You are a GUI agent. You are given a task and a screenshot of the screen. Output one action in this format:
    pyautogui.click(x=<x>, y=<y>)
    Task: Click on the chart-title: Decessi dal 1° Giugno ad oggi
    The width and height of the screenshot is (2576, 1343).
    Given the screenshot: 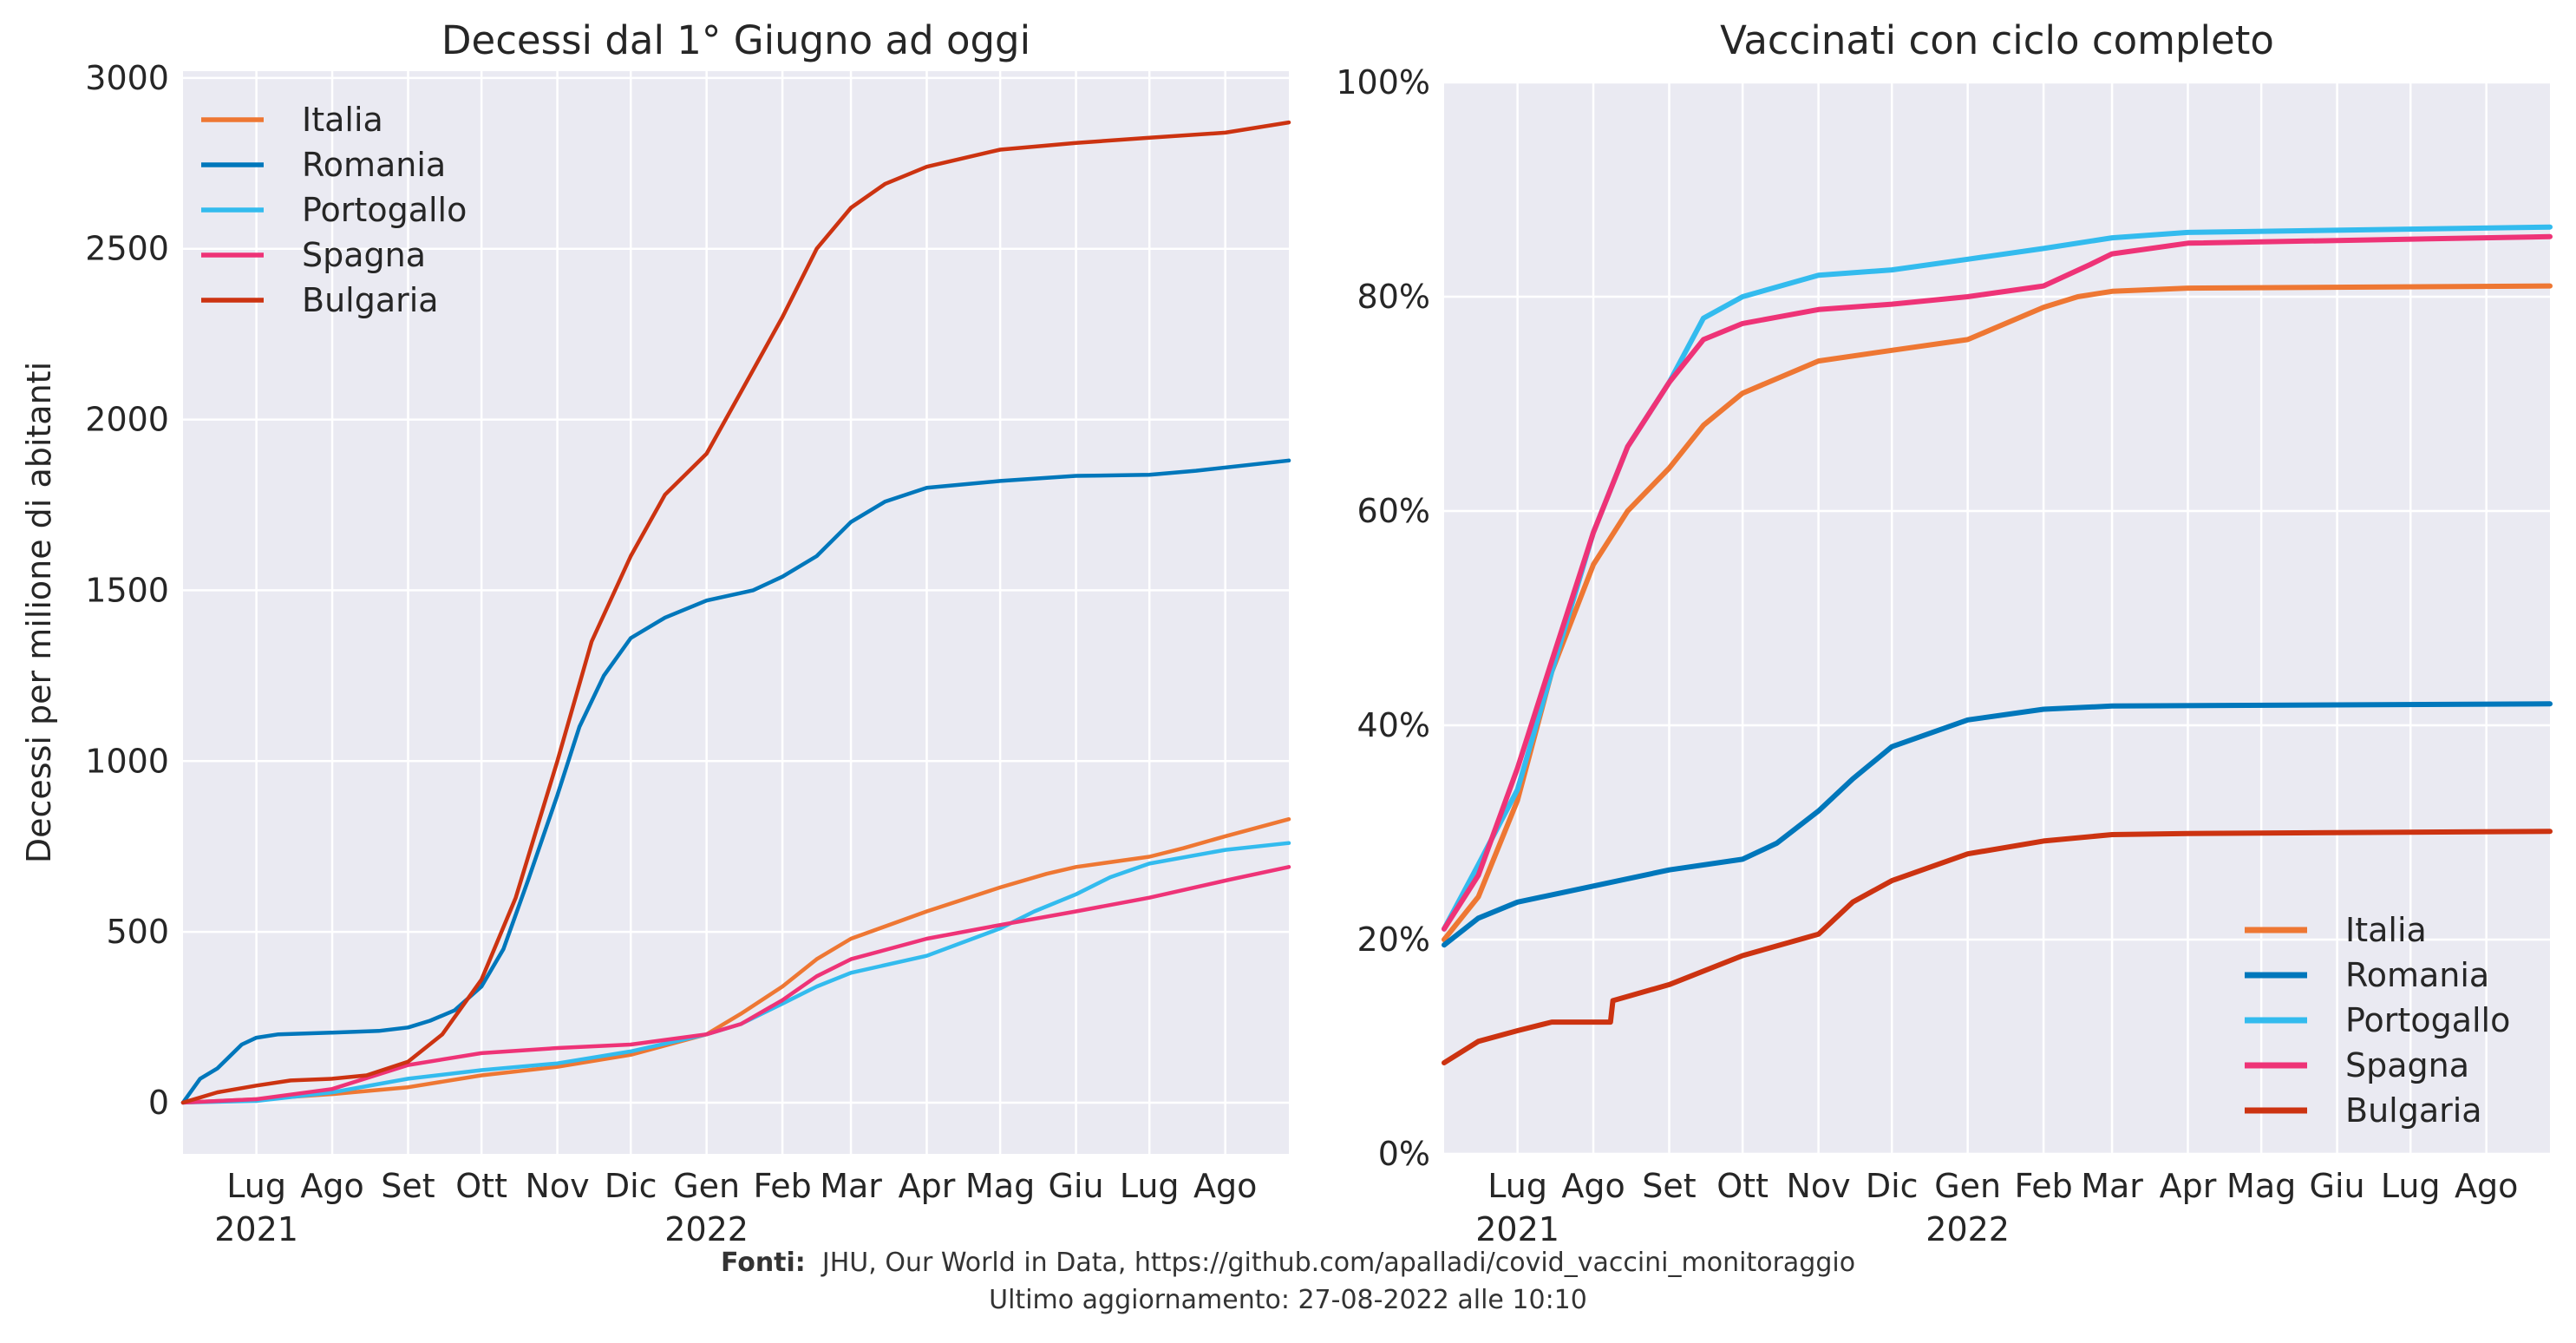 What is the action you would take?
    pyautogui.click(x=735, y=40)
    